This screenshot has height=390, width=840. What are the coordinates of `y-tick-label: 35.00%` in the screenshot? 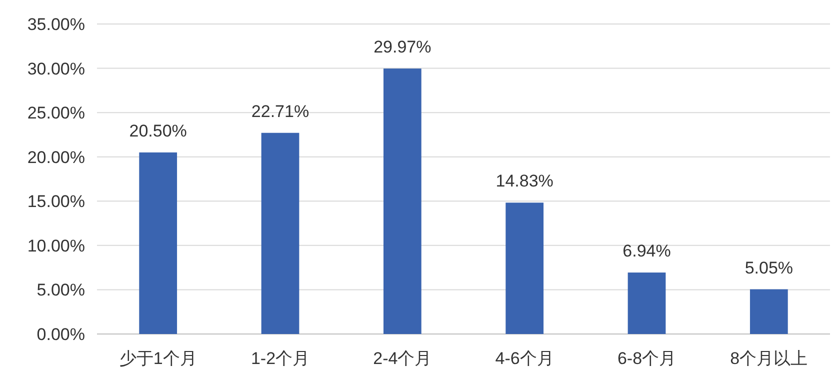 It's located at (56, 24).